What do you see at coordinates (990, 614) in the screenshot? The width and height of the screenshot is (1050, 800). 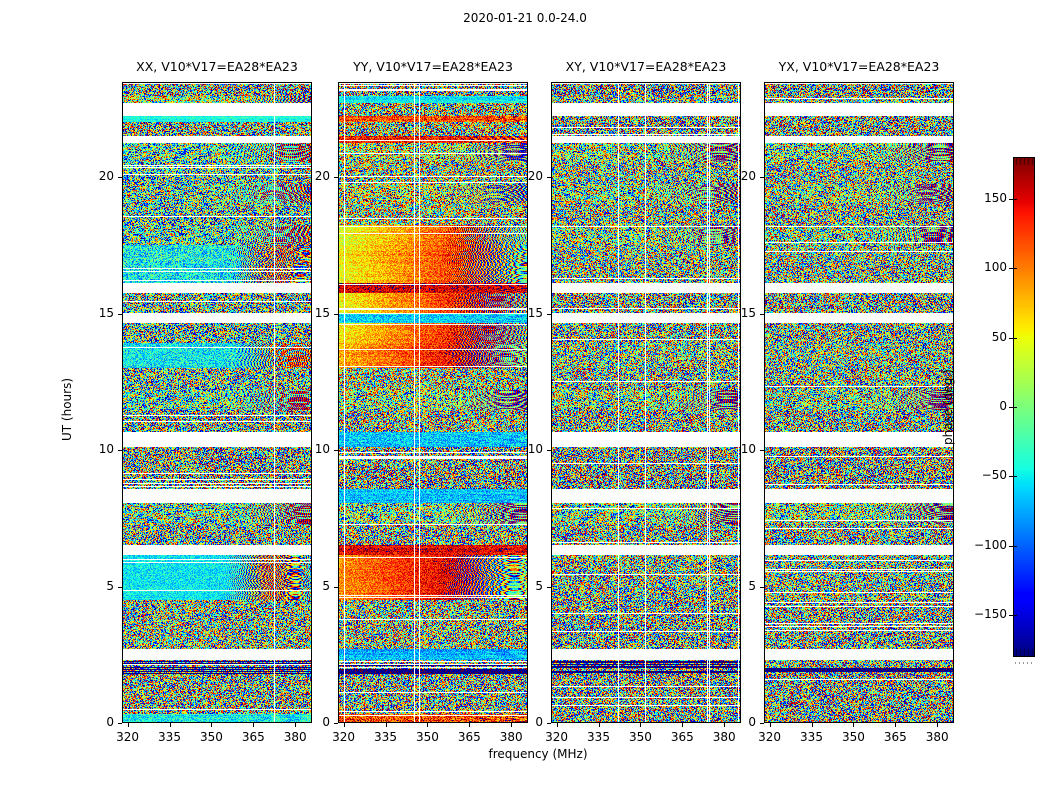 I see `colorbar-tick-label: −150` at bounding box center [990, 614].